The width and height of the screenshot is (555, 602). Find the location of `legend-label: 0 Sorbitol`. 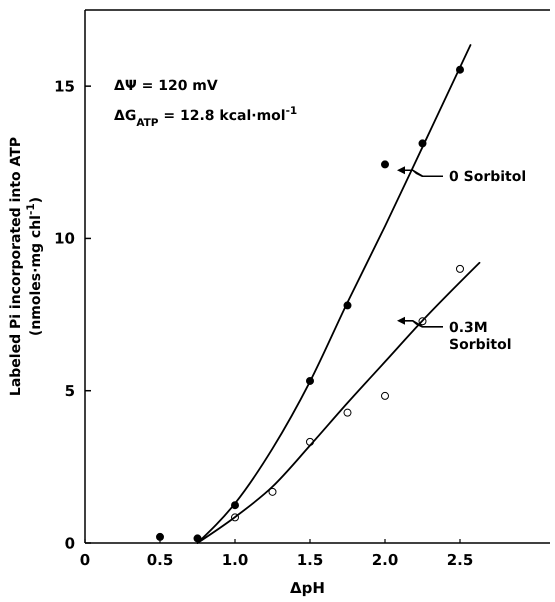

legend-label: 0 Sorbitol is located at coordinates (487, 177).